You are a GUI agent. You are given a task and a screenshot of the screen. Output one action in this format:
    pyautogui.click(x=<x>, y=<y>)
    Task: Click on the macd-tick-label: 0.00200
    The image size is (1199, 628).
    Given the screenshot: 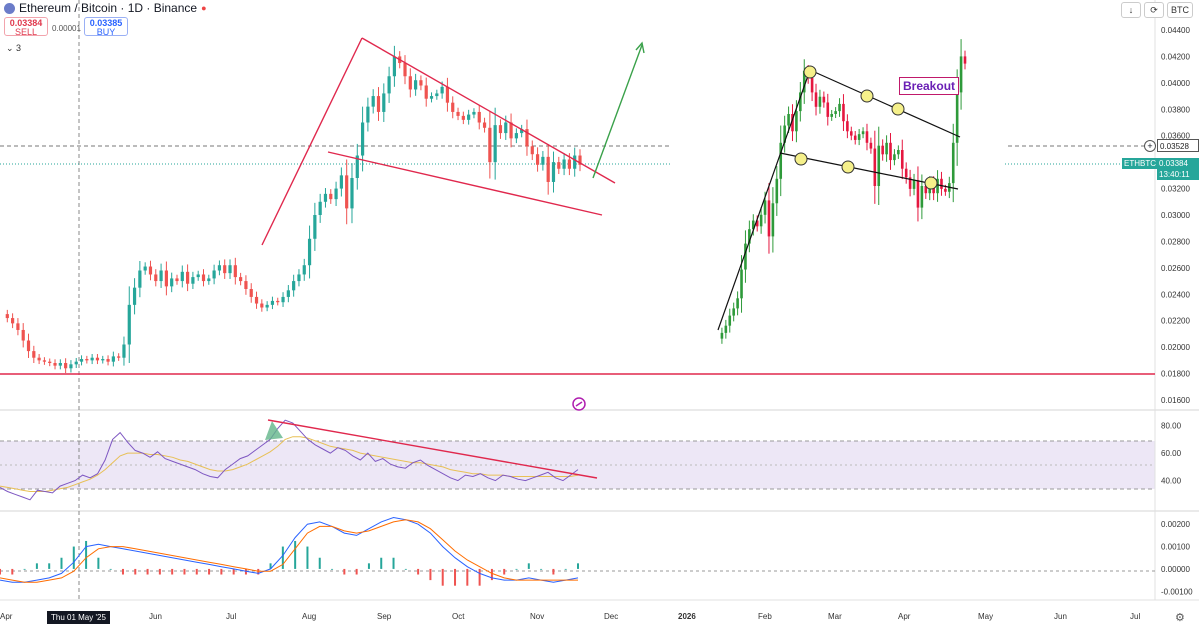 What is the action you would take?
    pyautogui.click(x=1175, y=524)
    